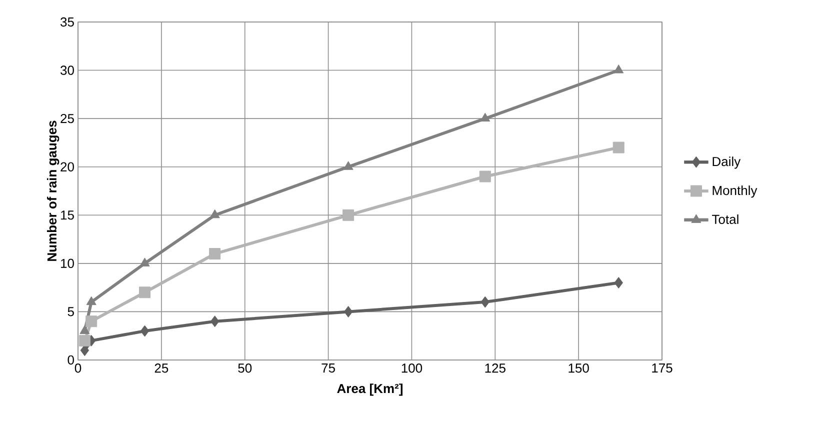 This screenshot has width=827, height=435. What do you see at coordinates (67, 119) in the screenshot?
I see `y-tick-label: 25` at bounding box center [67, 119].